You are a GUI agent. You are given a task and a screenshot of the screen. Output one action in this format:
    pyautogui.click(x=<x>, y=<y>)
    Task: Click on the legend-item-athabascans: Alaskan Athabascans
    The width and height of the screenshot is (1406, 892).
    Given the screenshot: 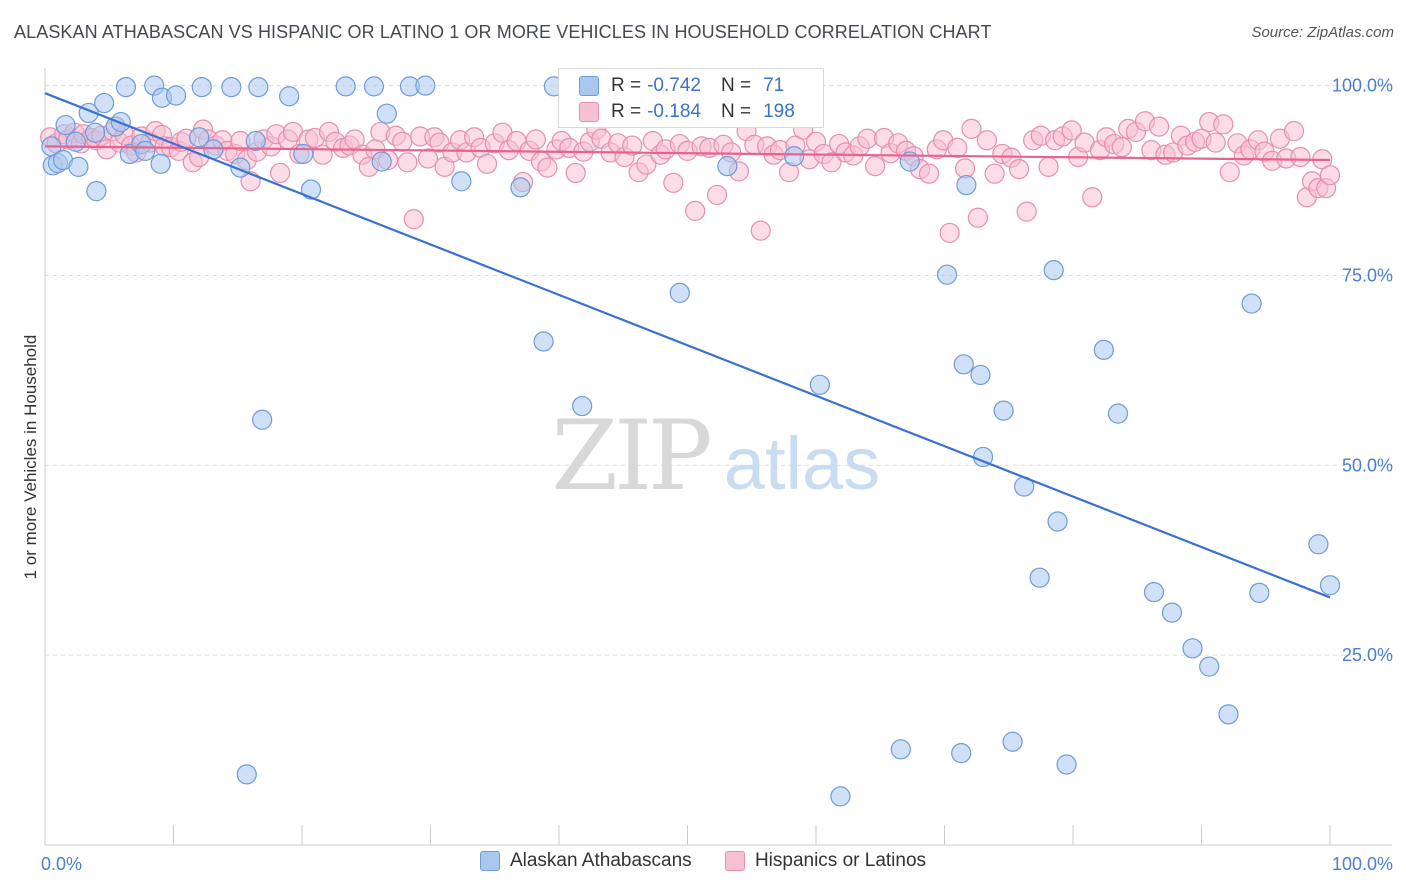 What is the action you would take?
    pyautogui.click(x=585, y=861)
    